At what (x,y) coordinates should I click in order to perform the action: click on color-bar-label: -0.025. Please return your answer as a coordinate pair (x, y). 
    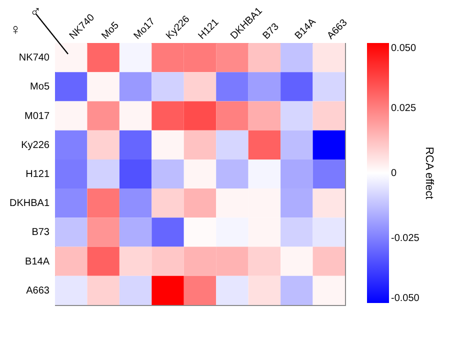
    Looking at the image, I should click on (405, 238).